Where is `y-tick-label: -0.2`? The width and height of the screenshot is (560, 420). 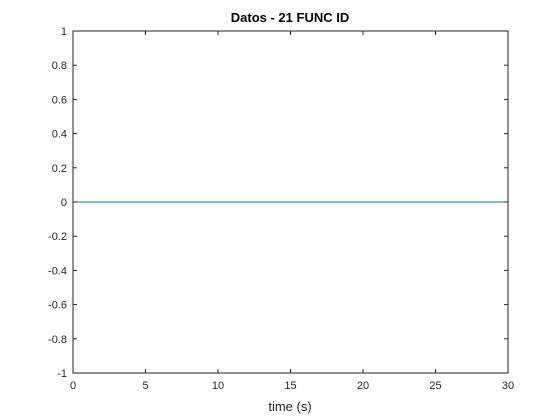
y-tick-label: -0.2 is located at coordinates (57, 237).